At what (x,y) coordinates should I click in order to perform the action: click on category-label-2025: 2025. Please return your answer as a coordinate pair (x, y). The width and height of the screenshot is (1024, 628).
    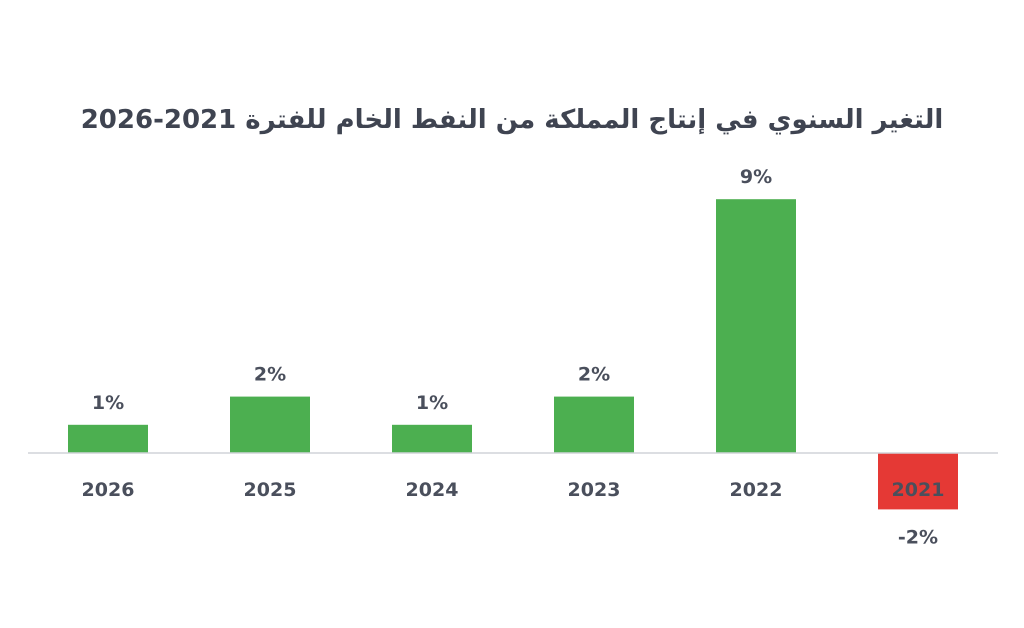
    Looking at the image, I should click on (270, 490).